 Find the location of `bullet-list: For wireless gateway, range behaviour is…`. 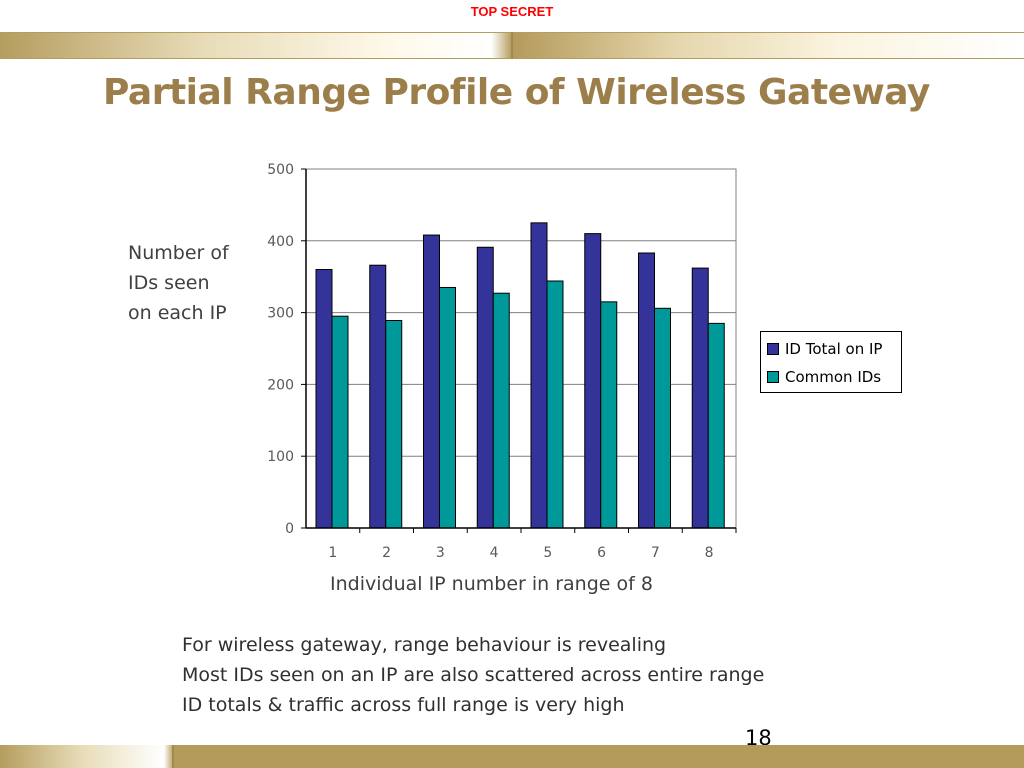

bullet-list: For wireless gateway, range behaviour is… is located at coordinates (473, 675).